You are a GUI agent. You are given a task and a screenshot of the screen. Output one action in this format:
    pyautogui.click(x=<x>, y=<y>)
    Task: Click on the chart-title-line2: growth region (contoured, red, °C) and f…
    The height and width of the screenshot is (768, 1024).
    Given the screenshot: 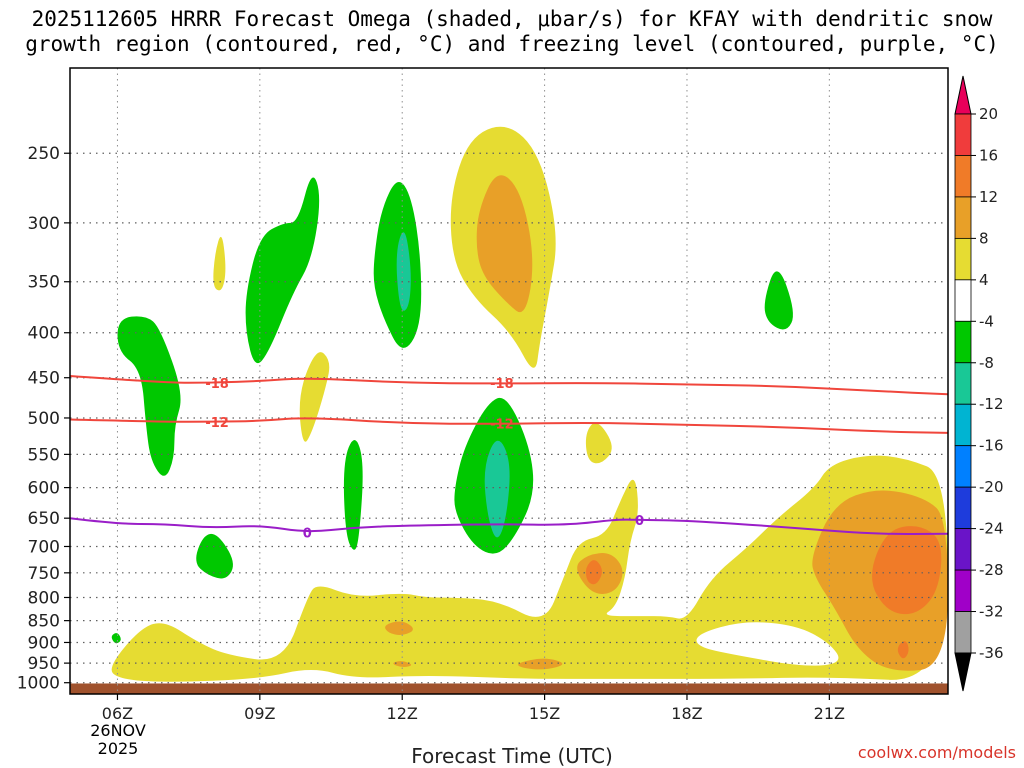 What is the action you would take?
    pyautogui.click(x=512, y=44)
    